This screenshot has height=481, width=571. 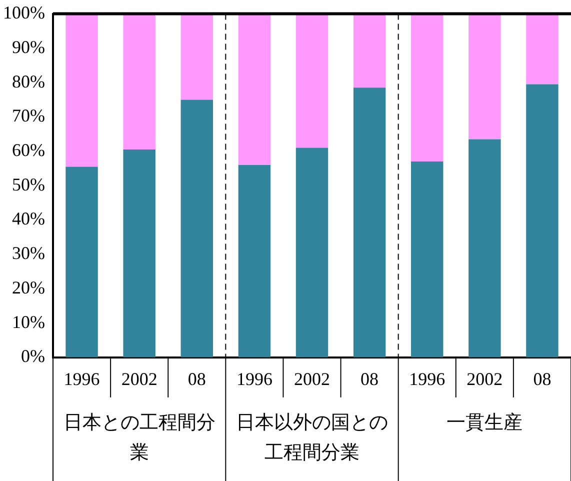 What do you see at coordinates (28, 322) in the screenshot?
I see `y-tick-label: 10%` at bounding box center [28, 322].